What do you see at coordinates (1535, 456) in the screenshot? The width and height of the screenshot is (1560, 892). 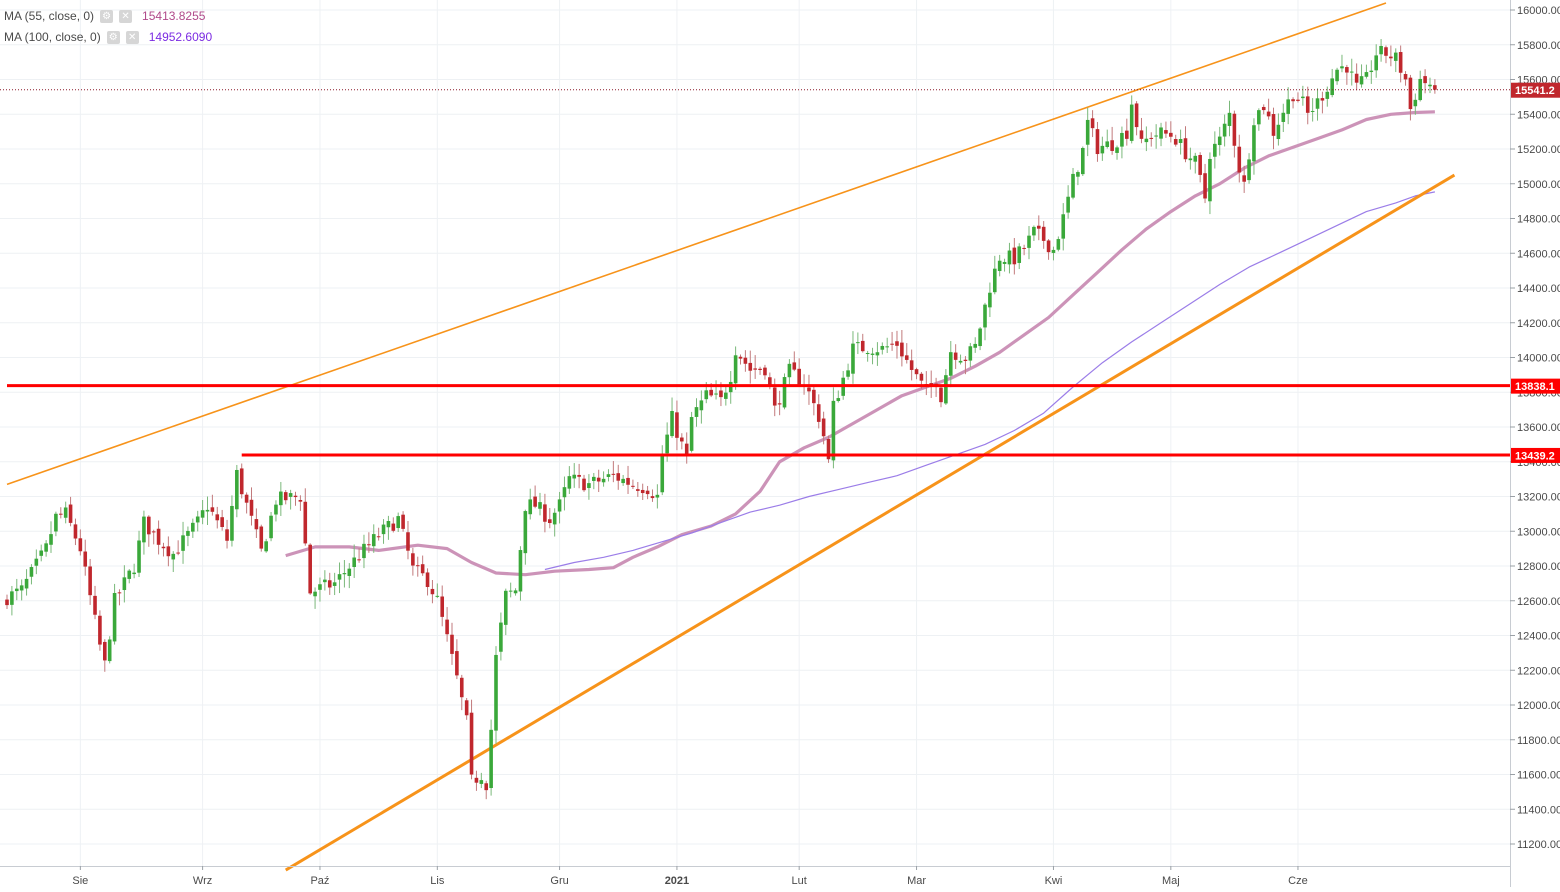 I see `price-label-text: 13439.2` at bounding box center [1535, 456].